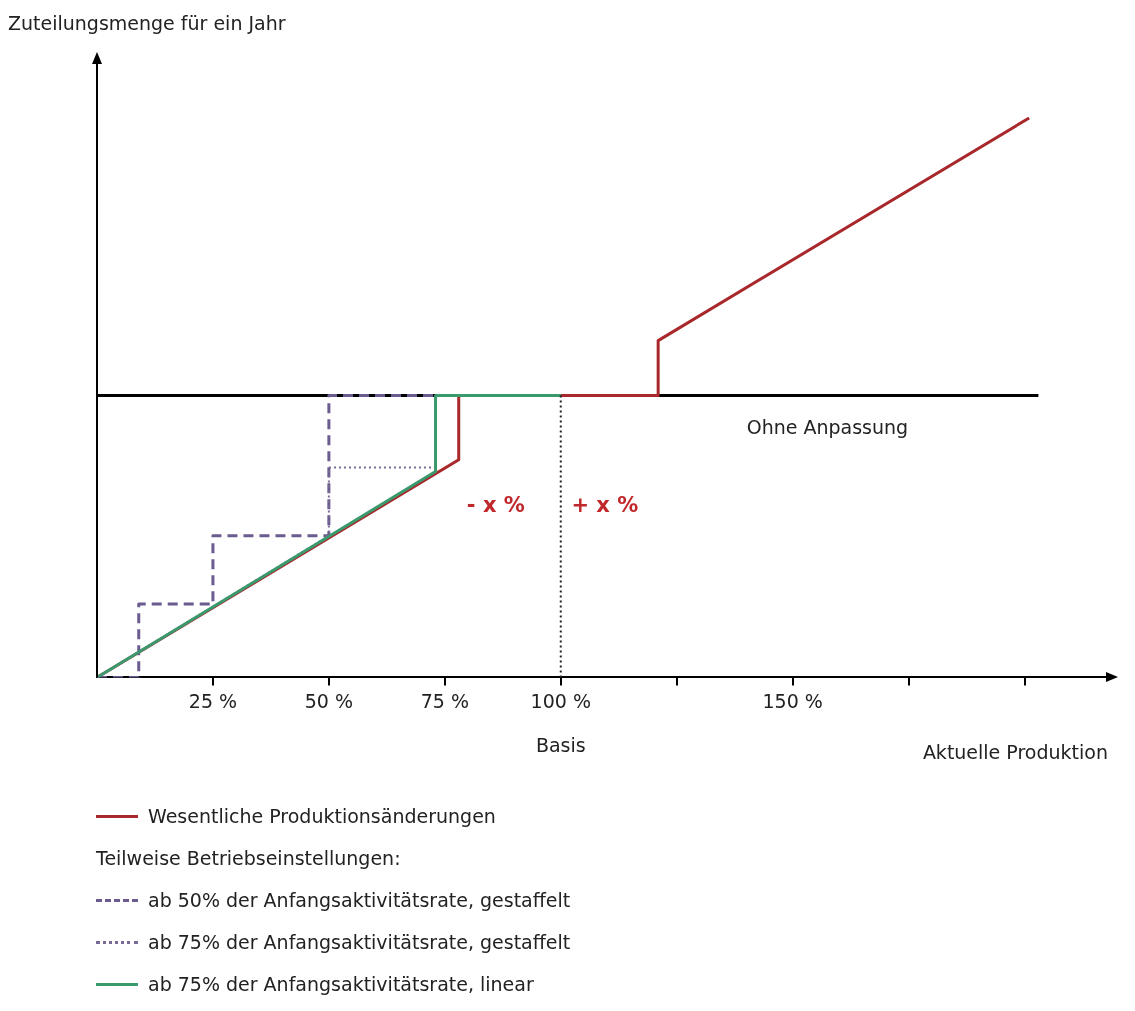 Image resolution: width=1135 pixels, height=1011 pixels. Describe the element at coordinates (1015, 751) in the screenshot. I see `x-axis-title: Aktuelle Produktion` at that location.